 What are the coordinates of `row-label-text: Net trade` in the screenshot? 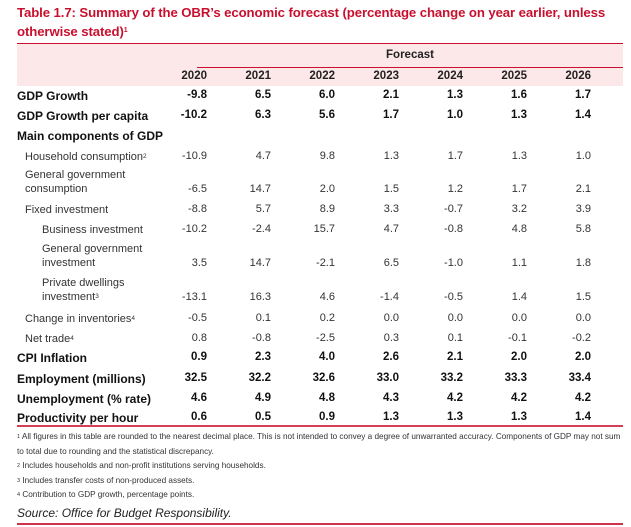 It's located at (48, 339).